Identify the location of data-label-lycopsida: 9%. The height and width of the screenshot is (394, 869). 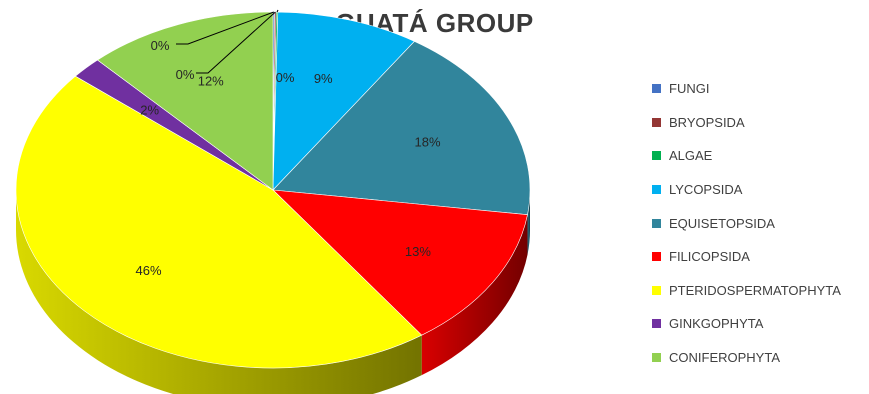
(323, 78).